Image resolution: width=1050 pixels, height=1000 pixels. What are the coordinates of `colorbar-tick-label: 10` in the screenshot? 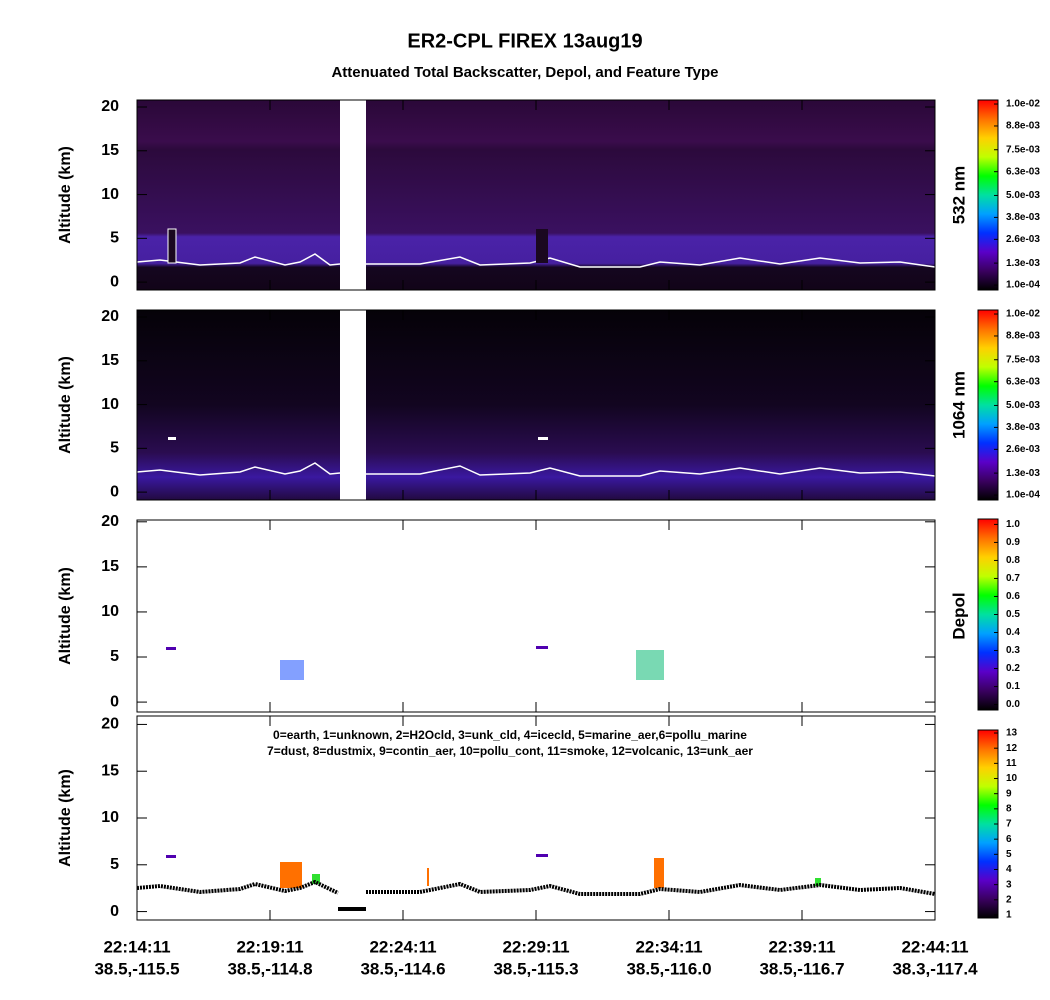 It's located at (1012, 778).